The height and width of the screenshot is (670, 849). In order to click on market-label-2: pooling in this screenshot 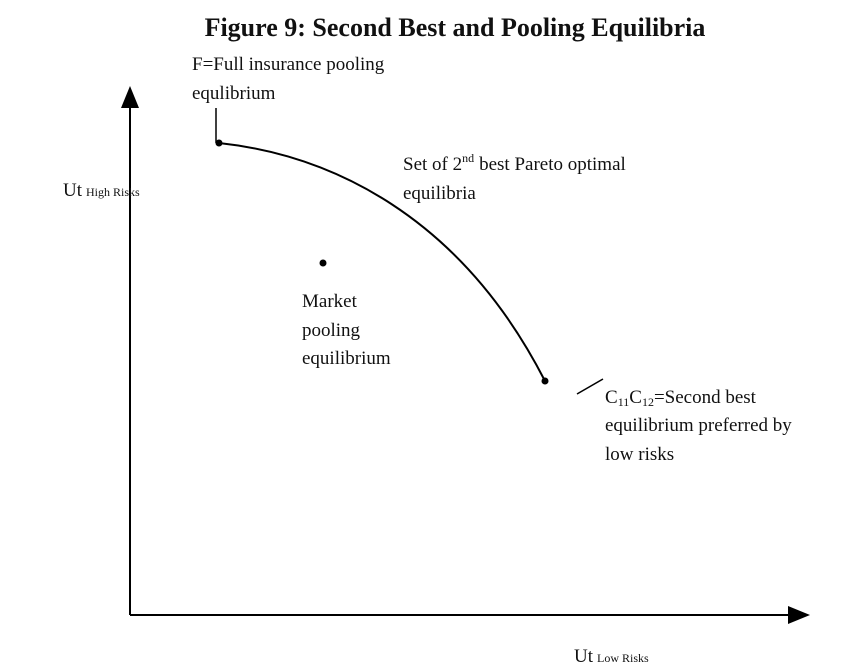, I will do `click(331, 330)`.